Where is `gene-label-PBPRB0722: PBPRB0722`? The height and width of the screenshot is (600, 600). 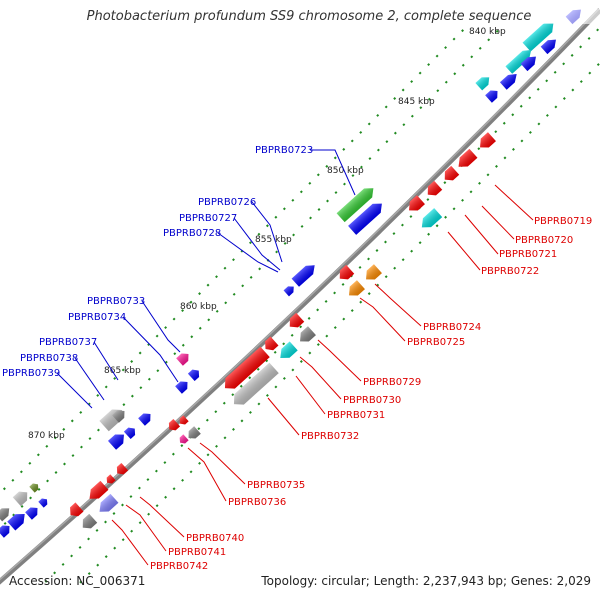
gene-label-PBPRB0722: PBPRB0722 is located at coordinates (510, 271).